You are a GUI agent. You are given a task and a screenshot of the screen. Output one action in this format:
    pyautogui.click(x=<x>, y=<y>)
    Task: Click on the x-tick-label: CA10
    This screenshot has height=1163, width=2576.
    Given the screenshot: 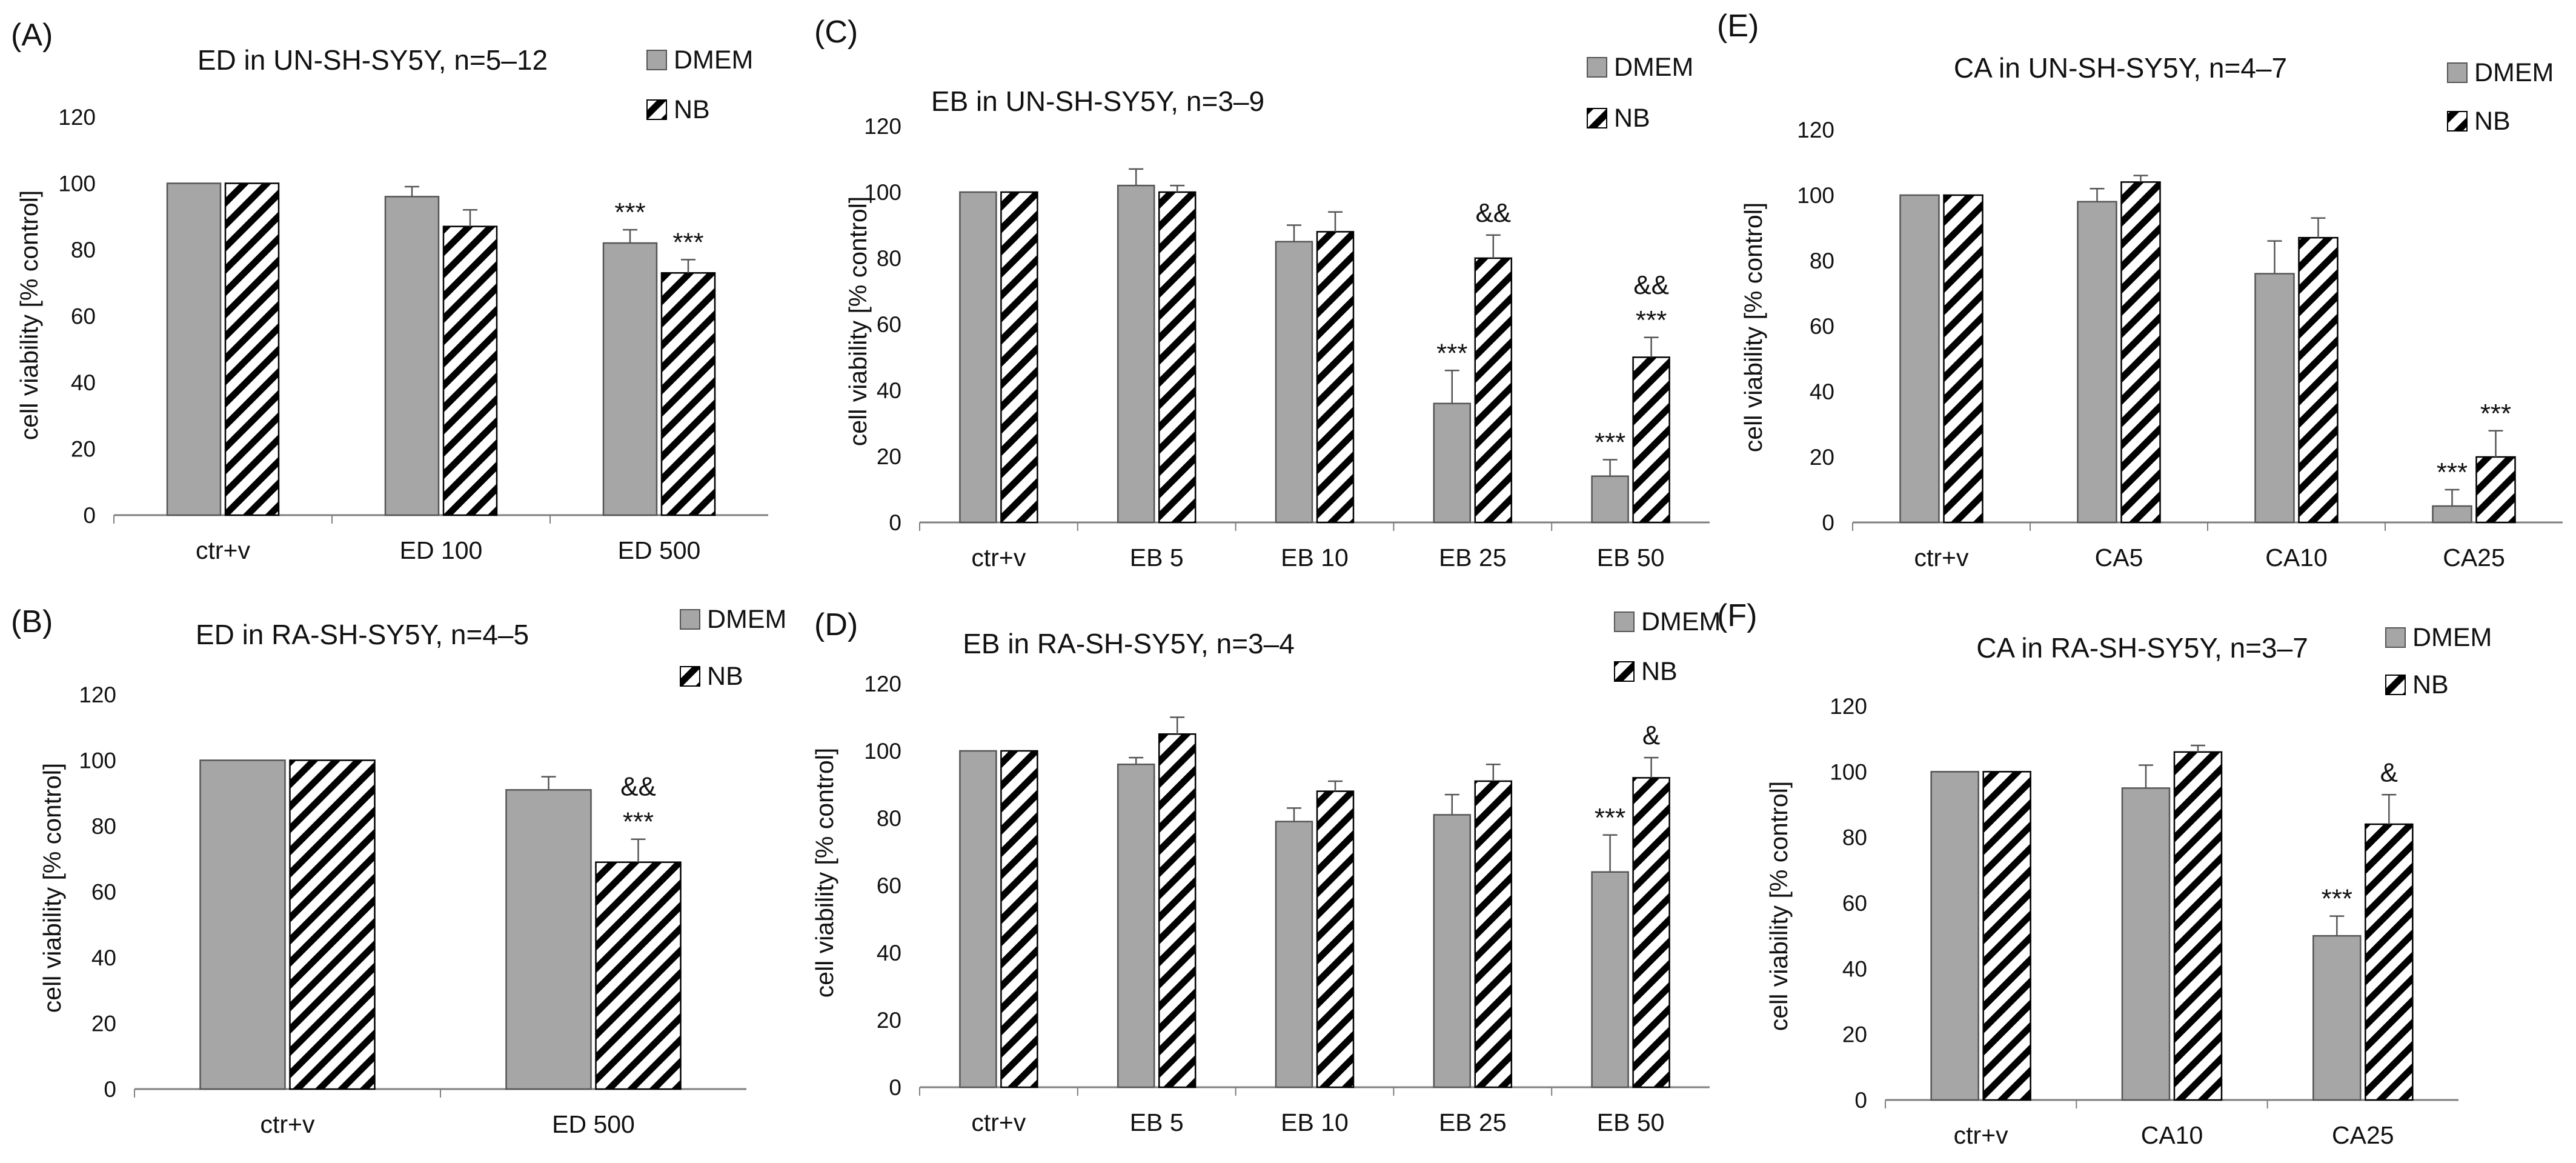 What is the action you would take?
    pyautogui.click(x=2172, y=1135)
    